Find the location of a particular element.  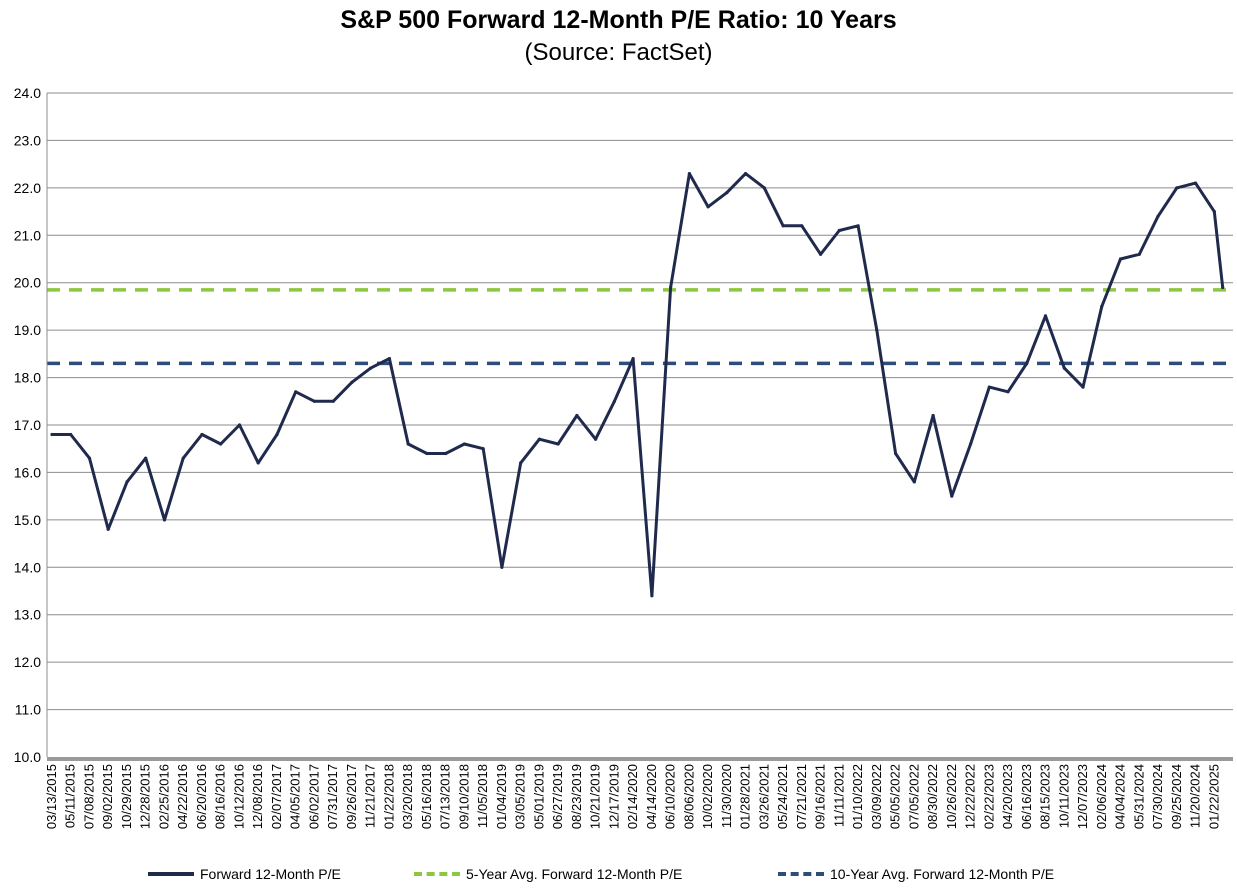

y-tick-label: 22.0 is located at coordinates (27, 188).